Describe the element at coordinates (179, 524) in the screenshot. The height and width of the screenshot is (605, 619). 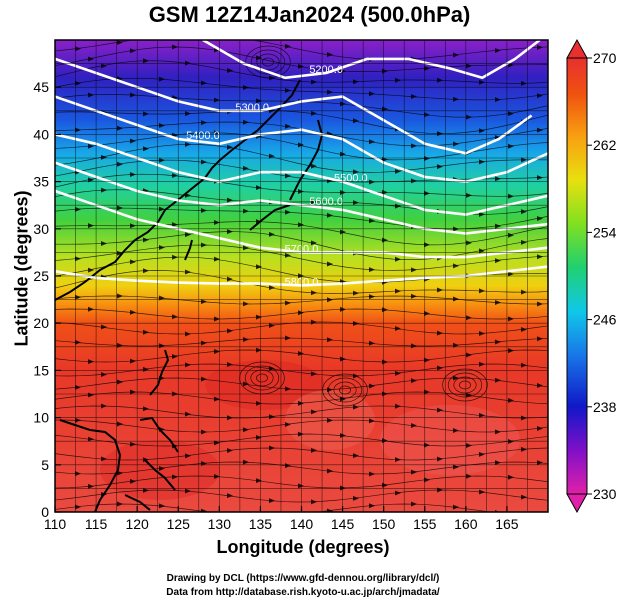
I see `x-tick-label: 125` at that location.